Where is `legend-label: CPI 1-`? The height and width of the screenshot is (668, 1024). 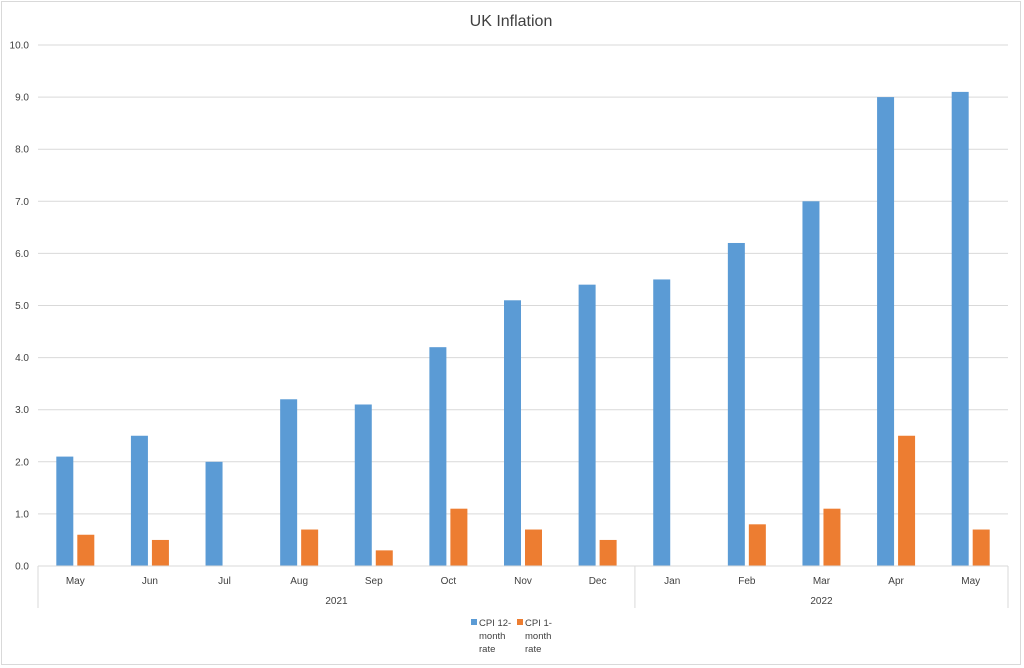 legend-label: CPI 1- is located at coordinates (538, 623).